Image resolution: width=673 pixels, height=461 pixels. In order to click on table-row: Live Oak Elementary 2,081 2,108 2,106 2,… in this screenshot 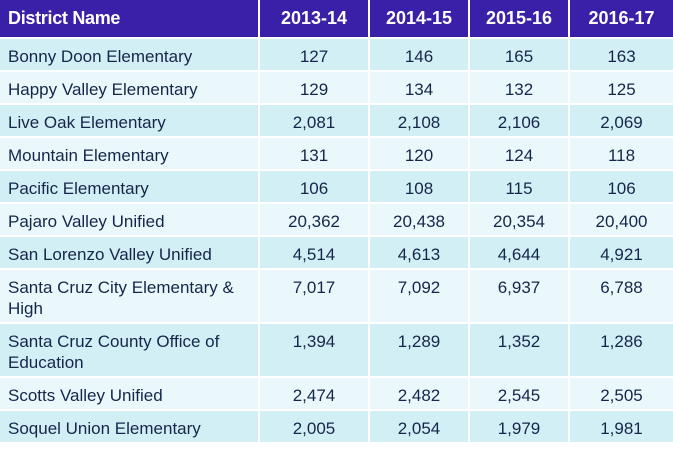, I will do `click(336, 120)`.